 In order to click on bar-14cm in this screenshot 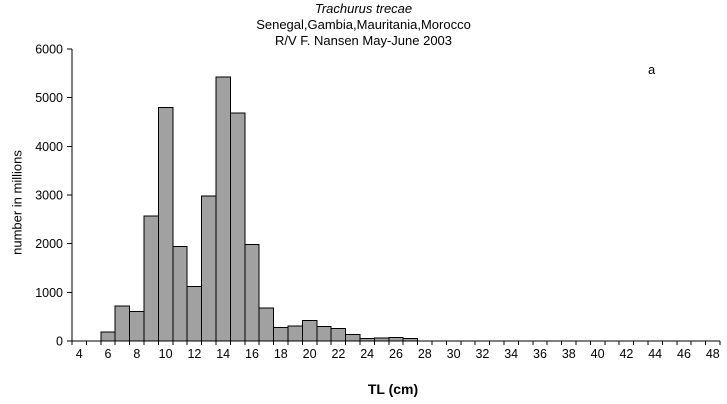, I will do `click(223, 209)`.